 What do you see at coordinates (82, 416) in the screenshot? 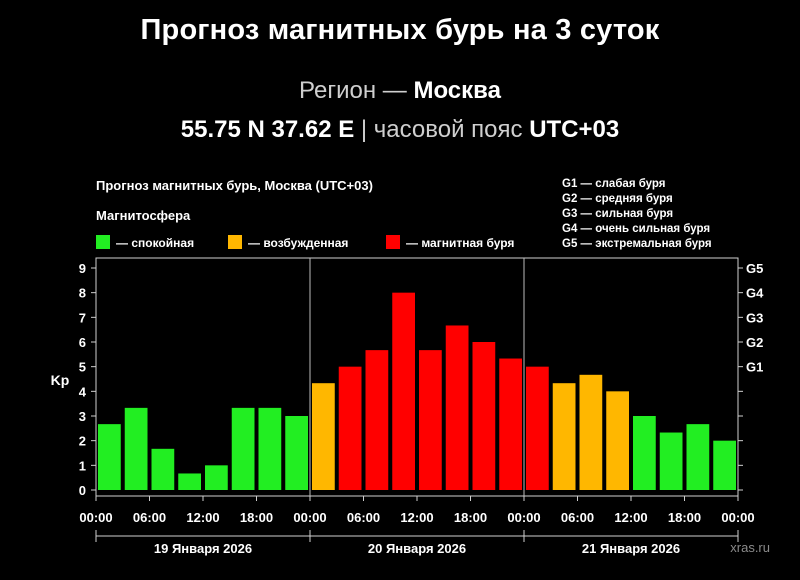
I see `y-tick-label: 3` at bounding box center [82, 416].